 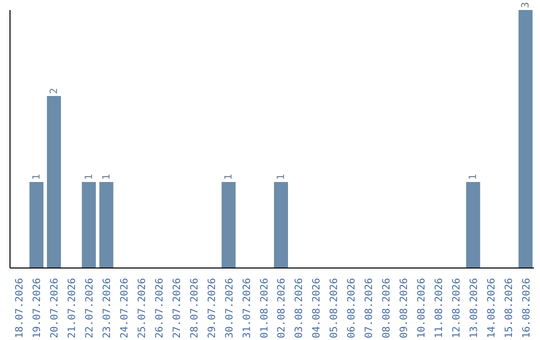 I want to click on x-tick-label: 12.08.2026, so click(x=456, y=308).